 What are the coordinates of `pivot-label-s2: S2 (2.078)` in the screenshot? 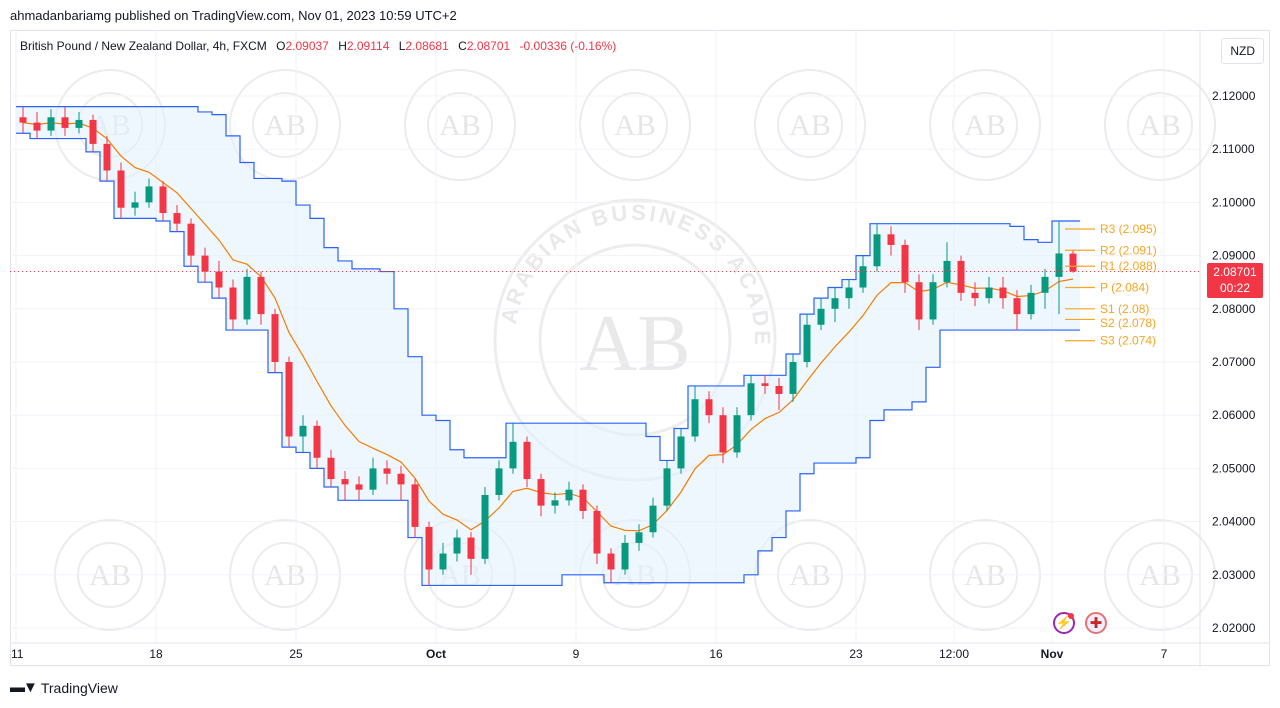 It's located at (1128, 323).